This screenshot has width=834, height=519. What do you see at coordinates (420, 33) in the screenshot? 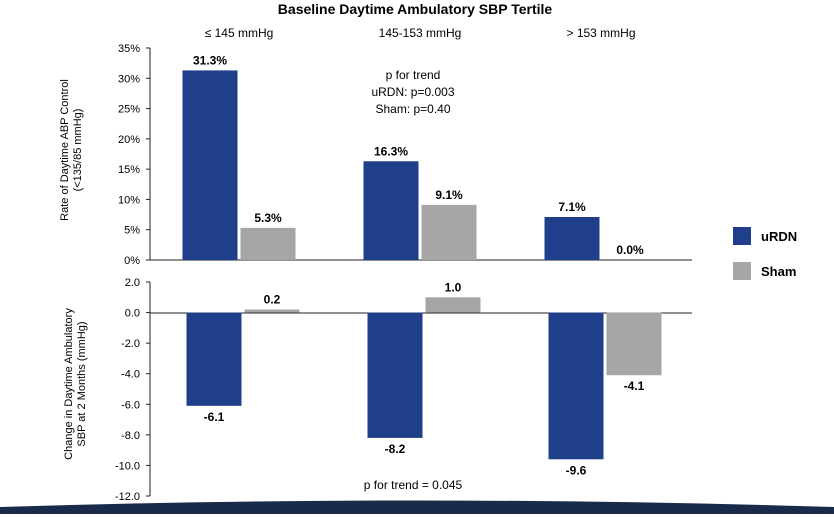
I see `category-label: 145-153 mmHg` at bounding box center [420, 33].